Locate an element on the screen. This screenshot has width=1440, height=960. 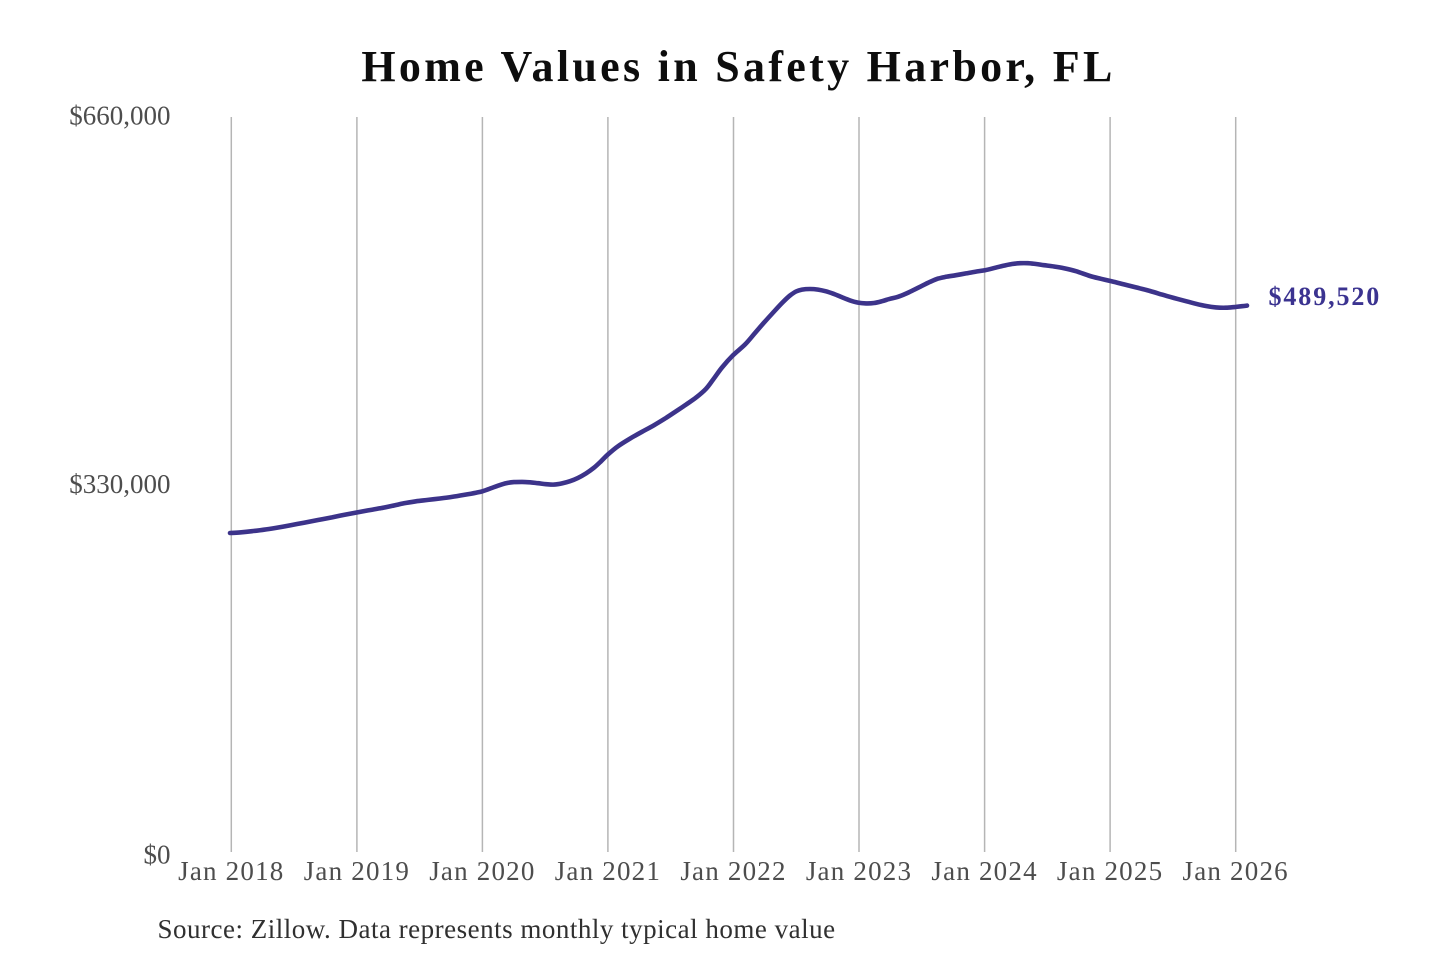
svg-text: Jan 2025 is located at coordinates (1110, 871).